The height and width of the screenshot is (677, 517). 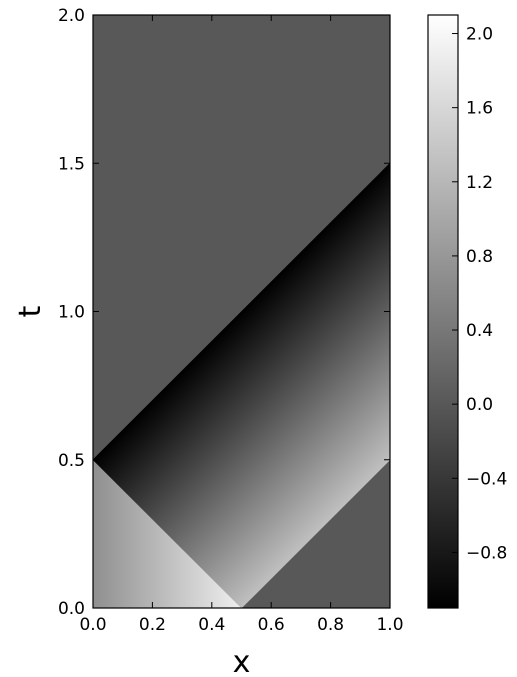 I want to click on colorbar-tick-label: 0.4, so click(x=479, y=331).